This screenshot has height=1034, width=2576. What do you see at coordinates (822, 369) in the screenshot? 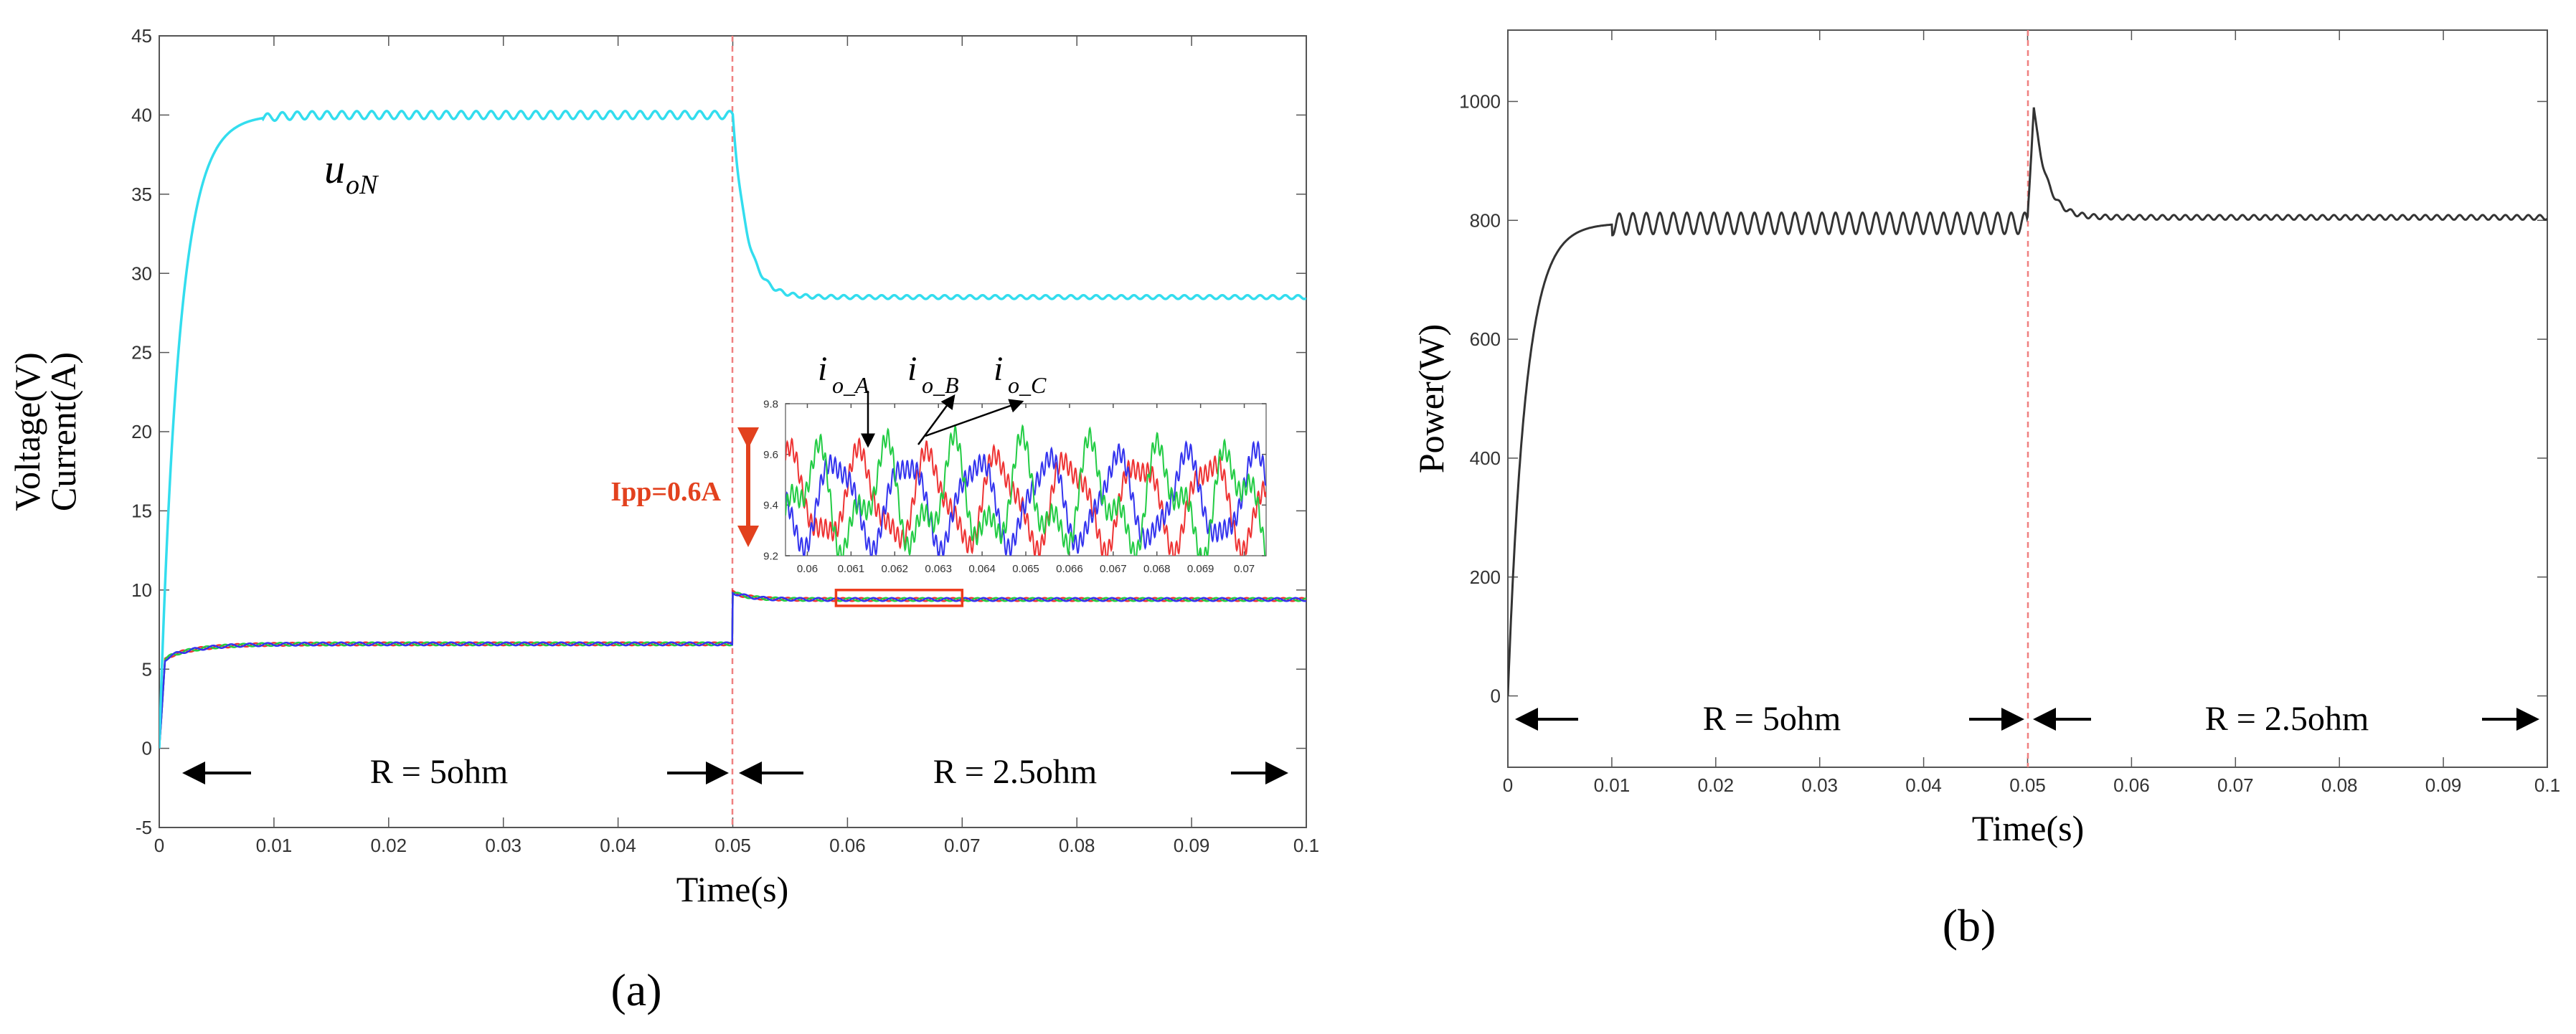
I see `phase-label-a-main: i` at bounding box center [822, 369].